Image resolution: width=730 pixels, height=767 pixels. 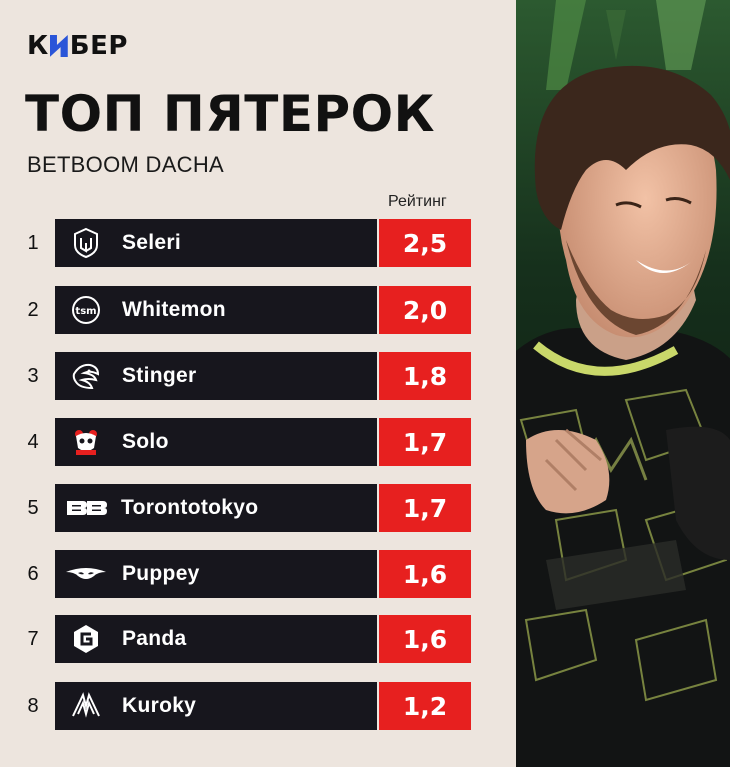 What do you see at coordinates (33, 639) in the screenshot?
I see `rank-number: 7` at bounding box center [33, 639].